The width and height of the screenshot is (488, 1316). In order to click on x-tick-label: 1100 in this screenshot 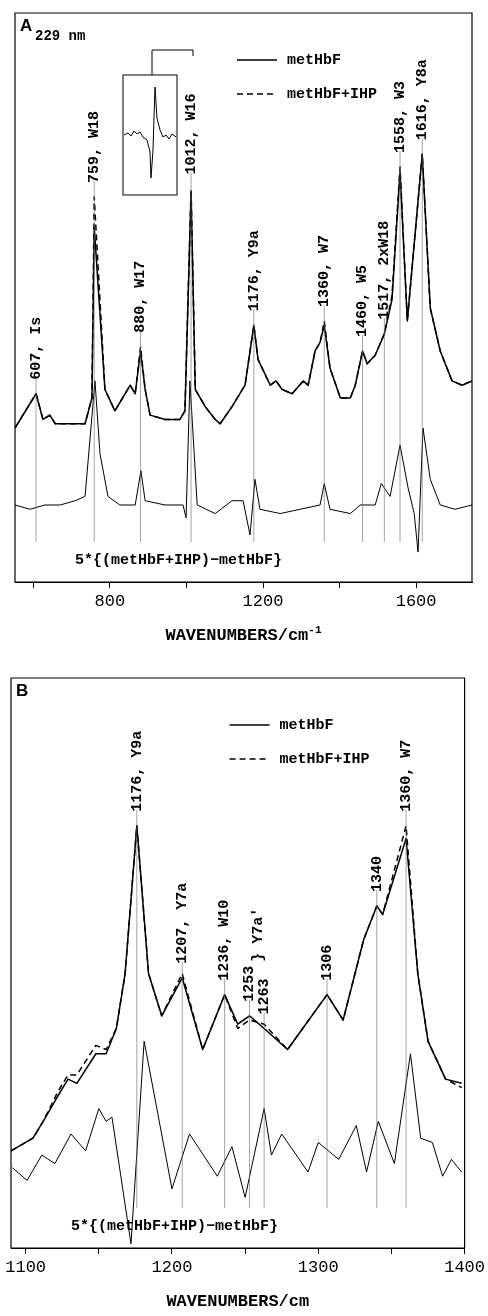, I will do `click(26, 1267)`.